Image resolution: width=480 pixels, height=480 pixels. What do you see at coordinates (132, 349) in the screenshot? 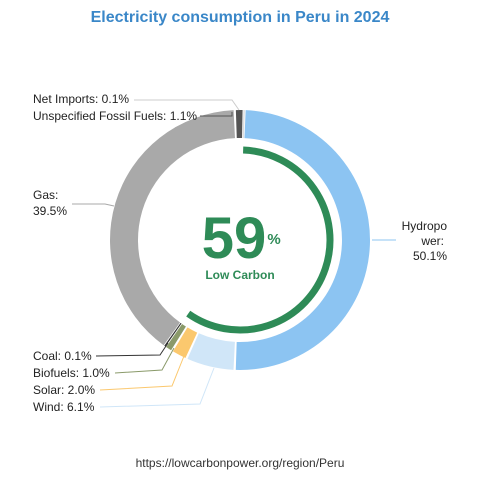
I see `leader-line-coal` at bounding box center [132, 349].